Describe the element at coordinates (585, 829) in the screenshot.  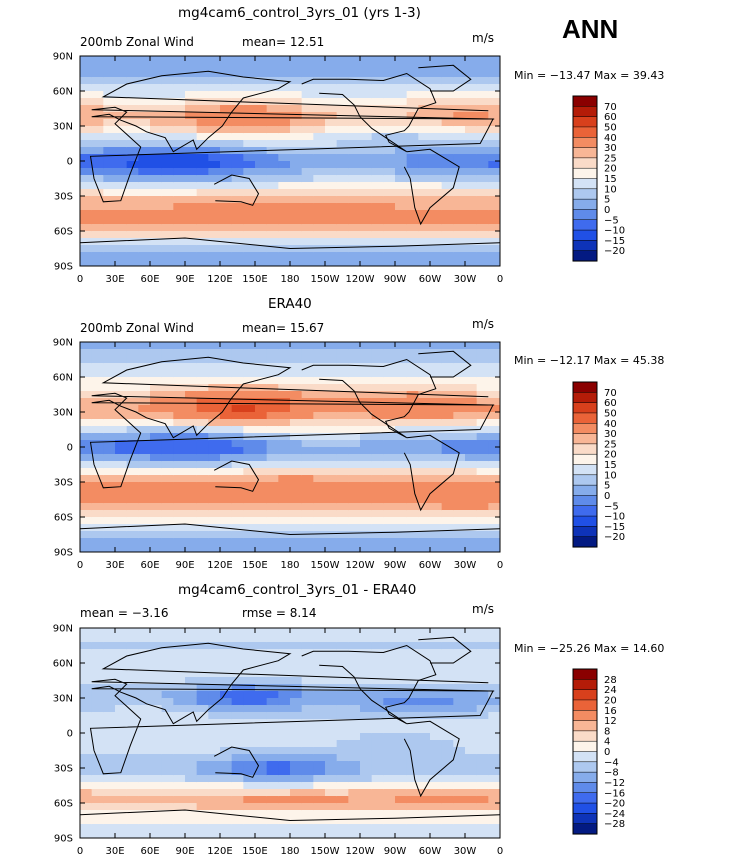
I see `colorbar-swatch` at that location.